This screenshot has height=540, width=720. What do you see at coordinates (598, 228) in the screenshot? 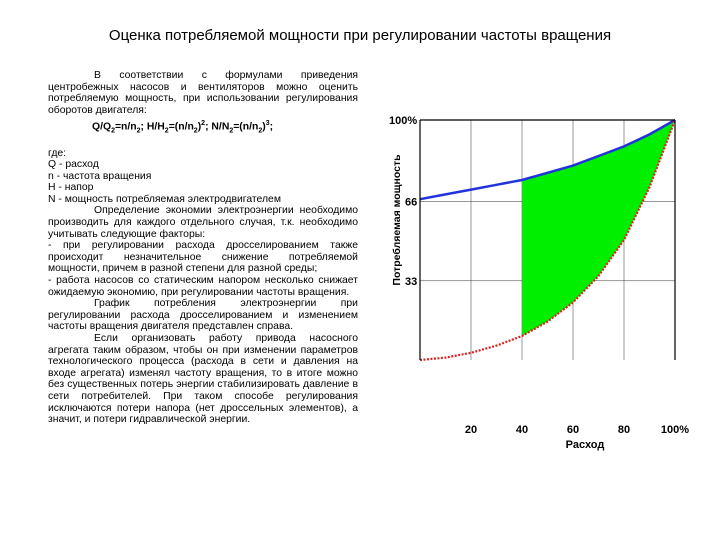
I see `energy-savings-area` at bounding box center [598, 228].